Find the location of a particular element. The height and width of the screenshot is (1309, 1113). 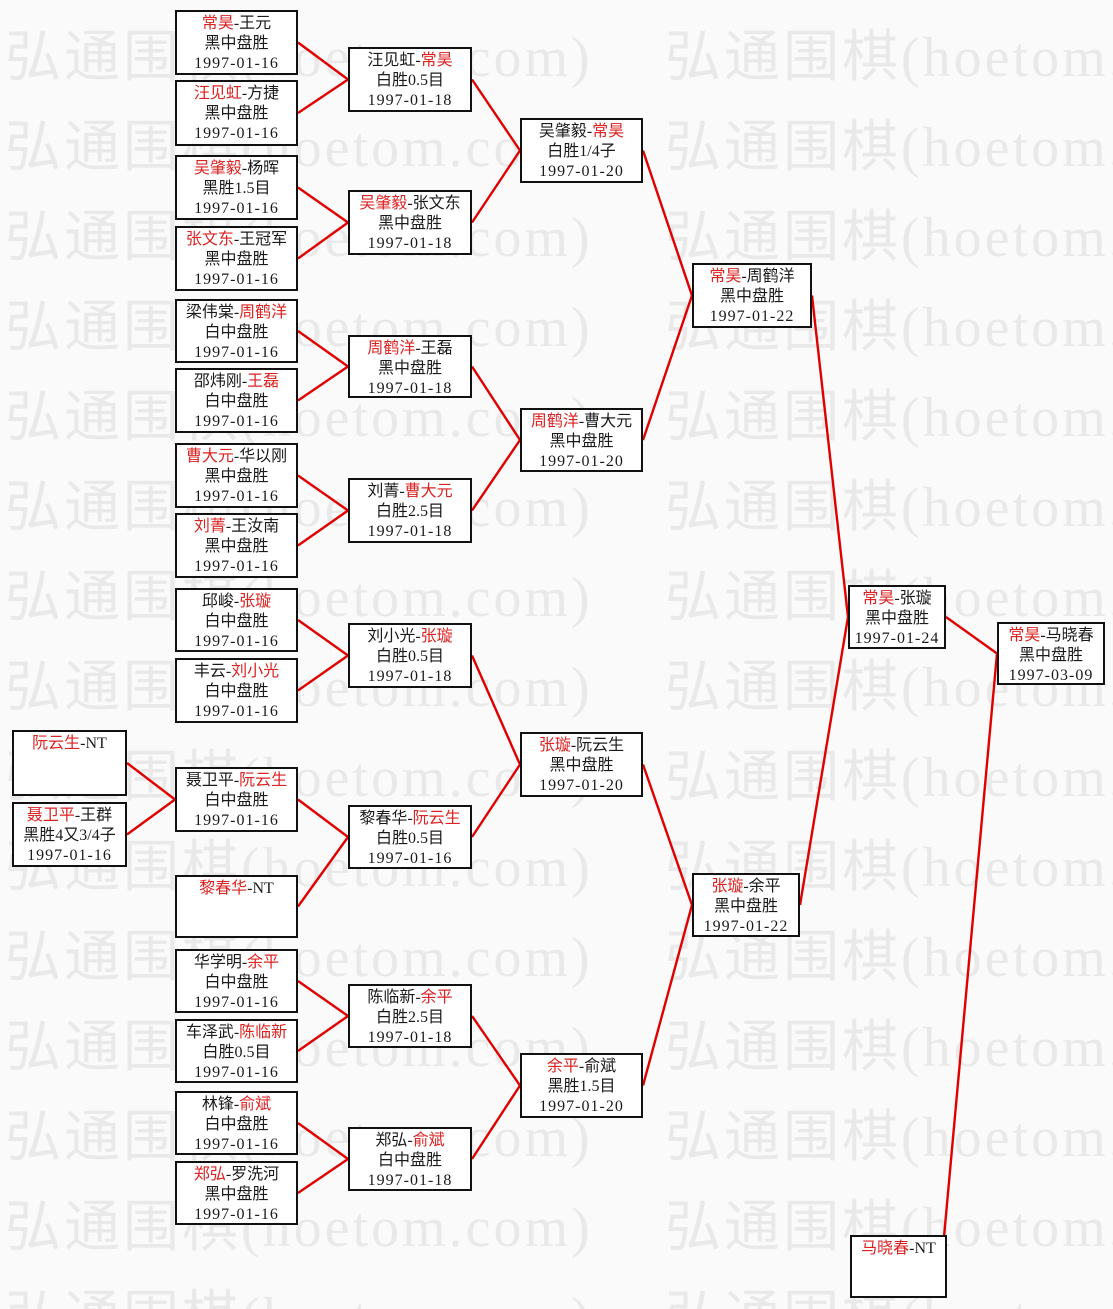

match-box: 丰云-刘小光 白中盘胜 1997-01-16 is located at coordinates (236, 690).